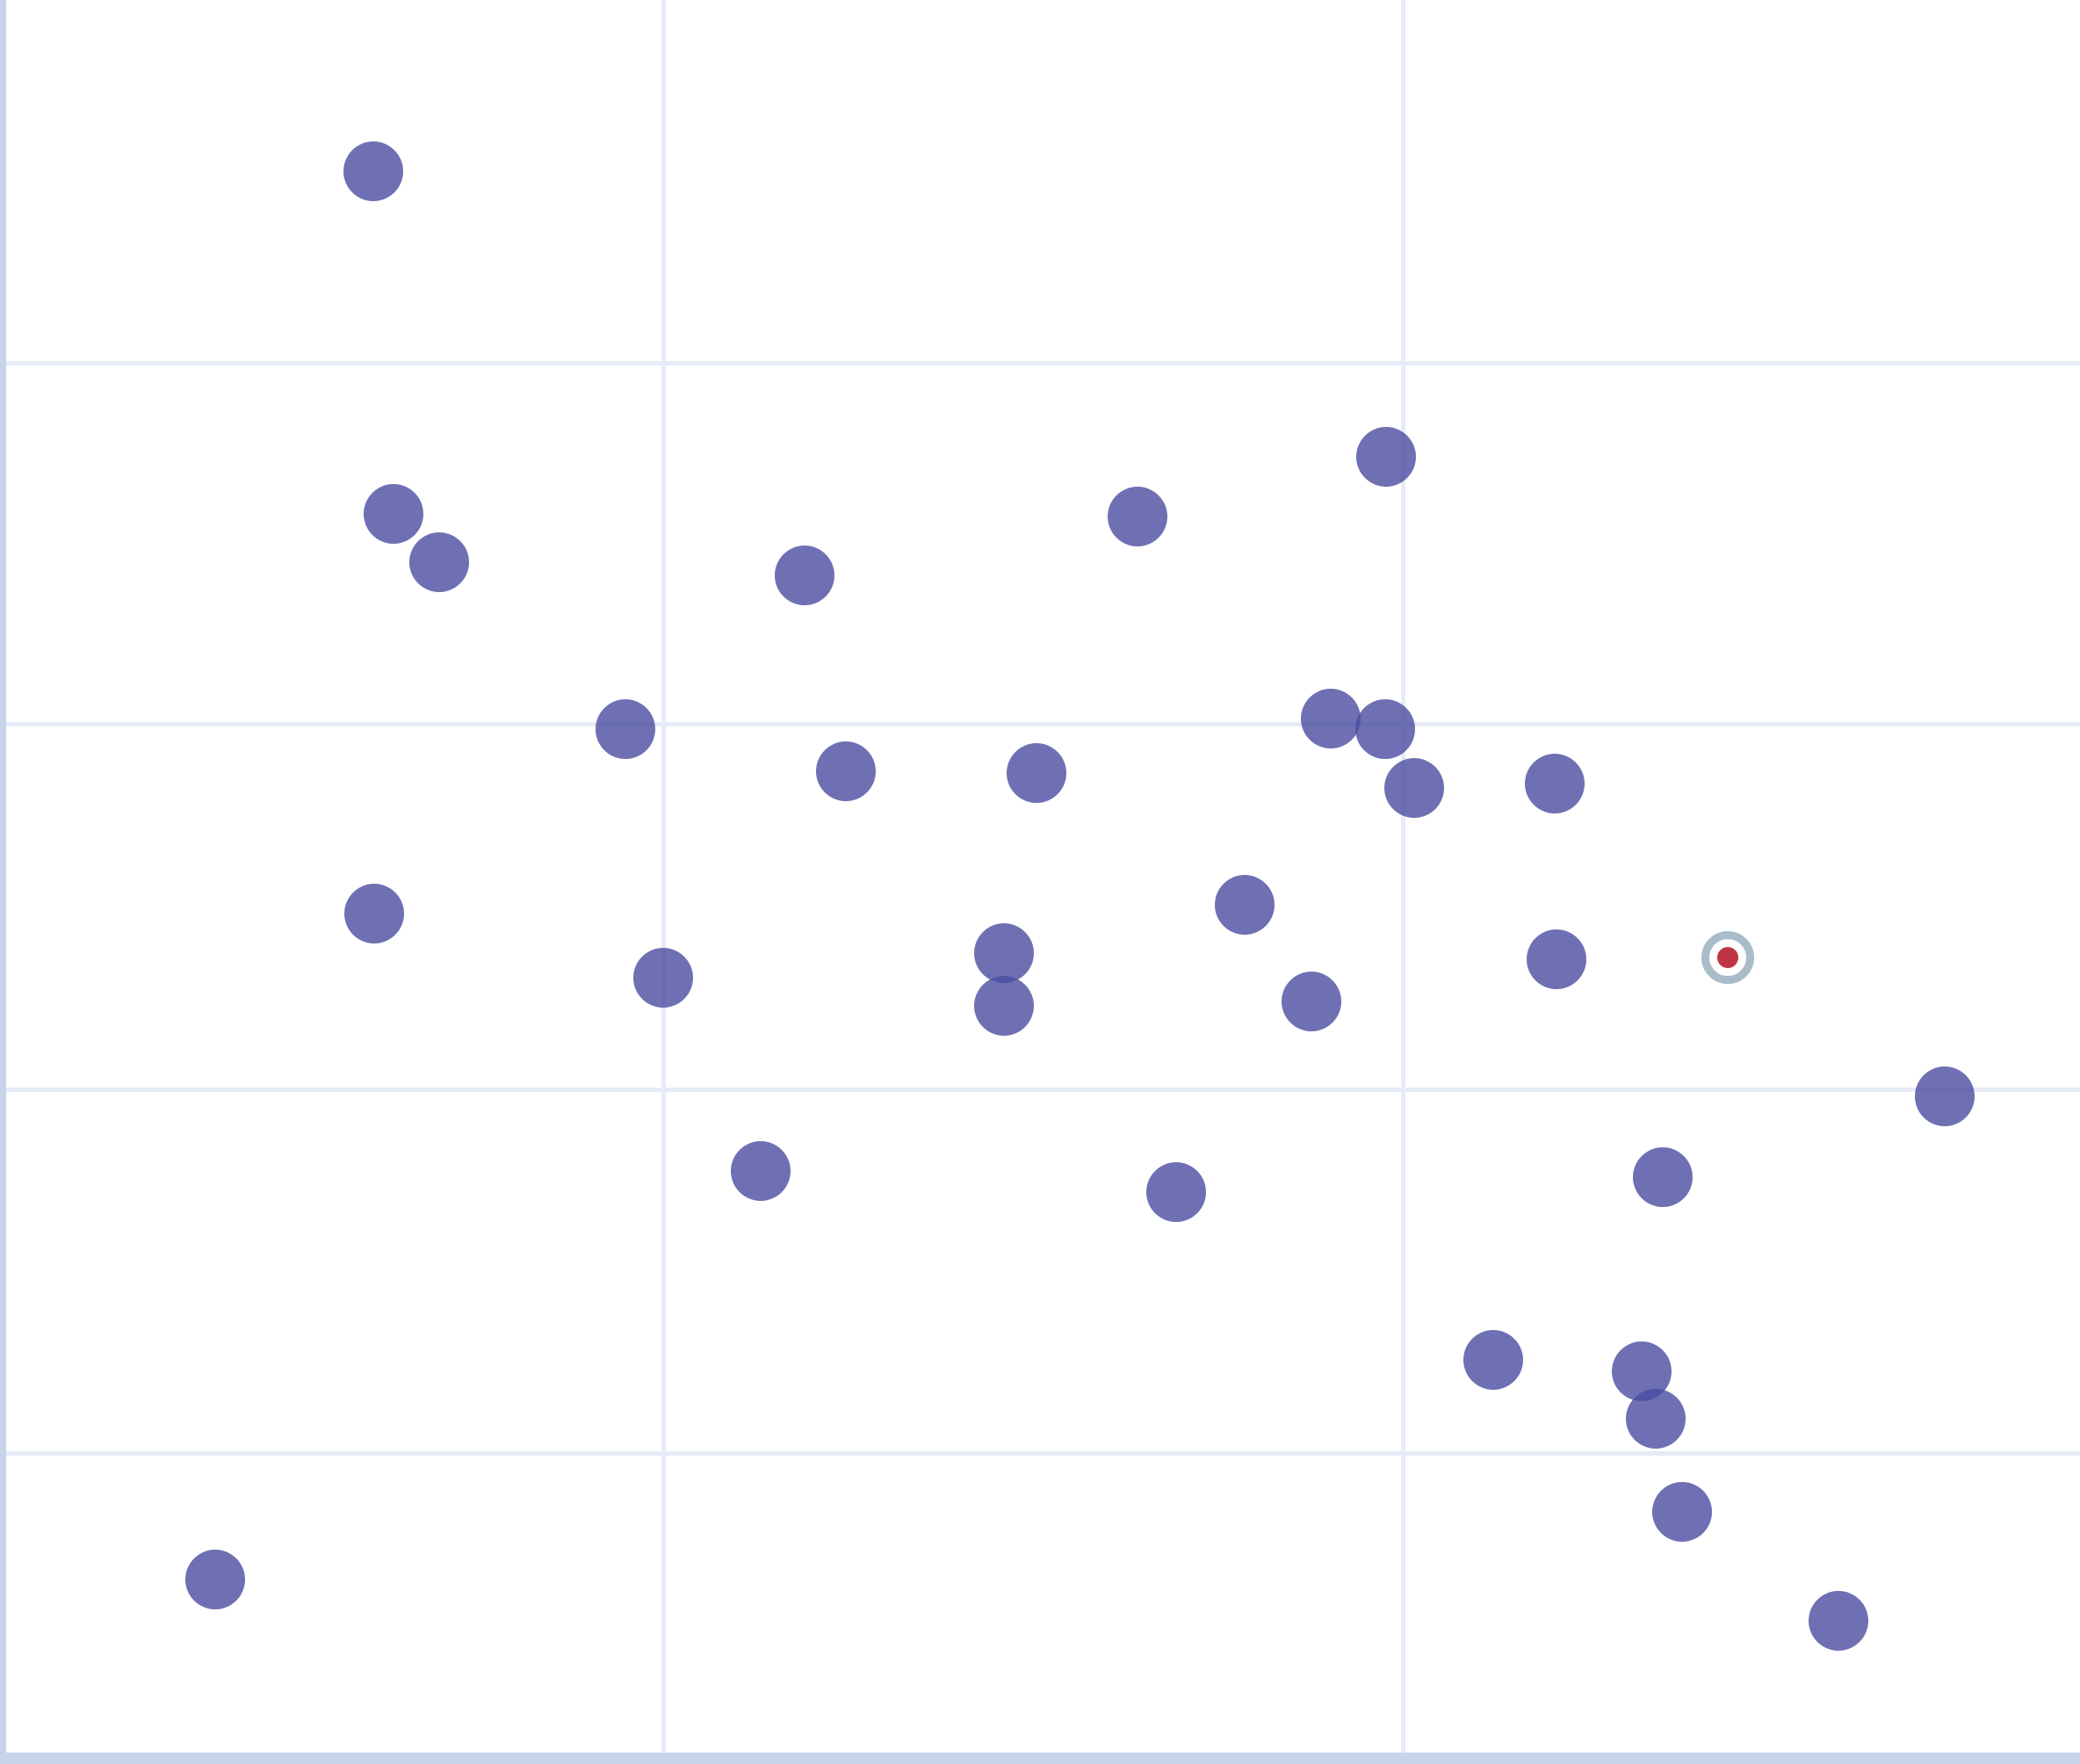 The height and width of the screenshot is (1764, 2080). I want to click on axis-spine-left, so click(3, 882).